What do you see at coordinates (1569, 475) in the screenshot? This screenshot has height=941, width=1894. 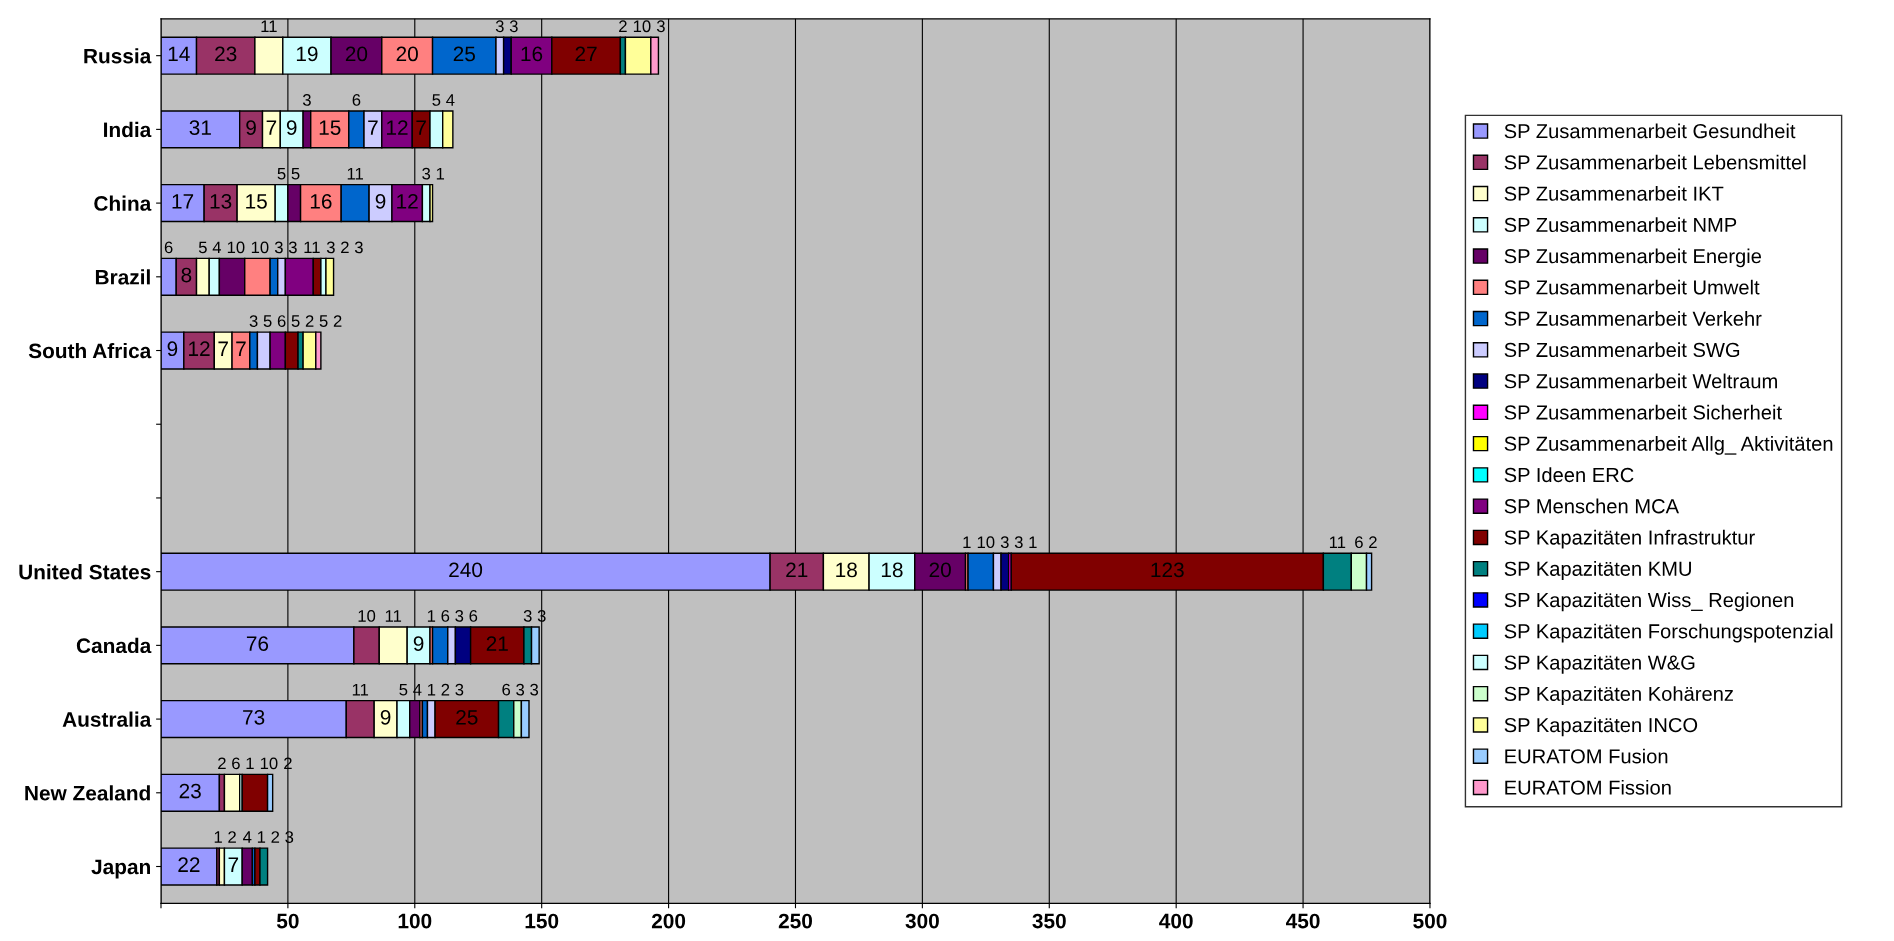 I see `legend-label: SP Ideen ERC` at bounding box center [1569, 475].